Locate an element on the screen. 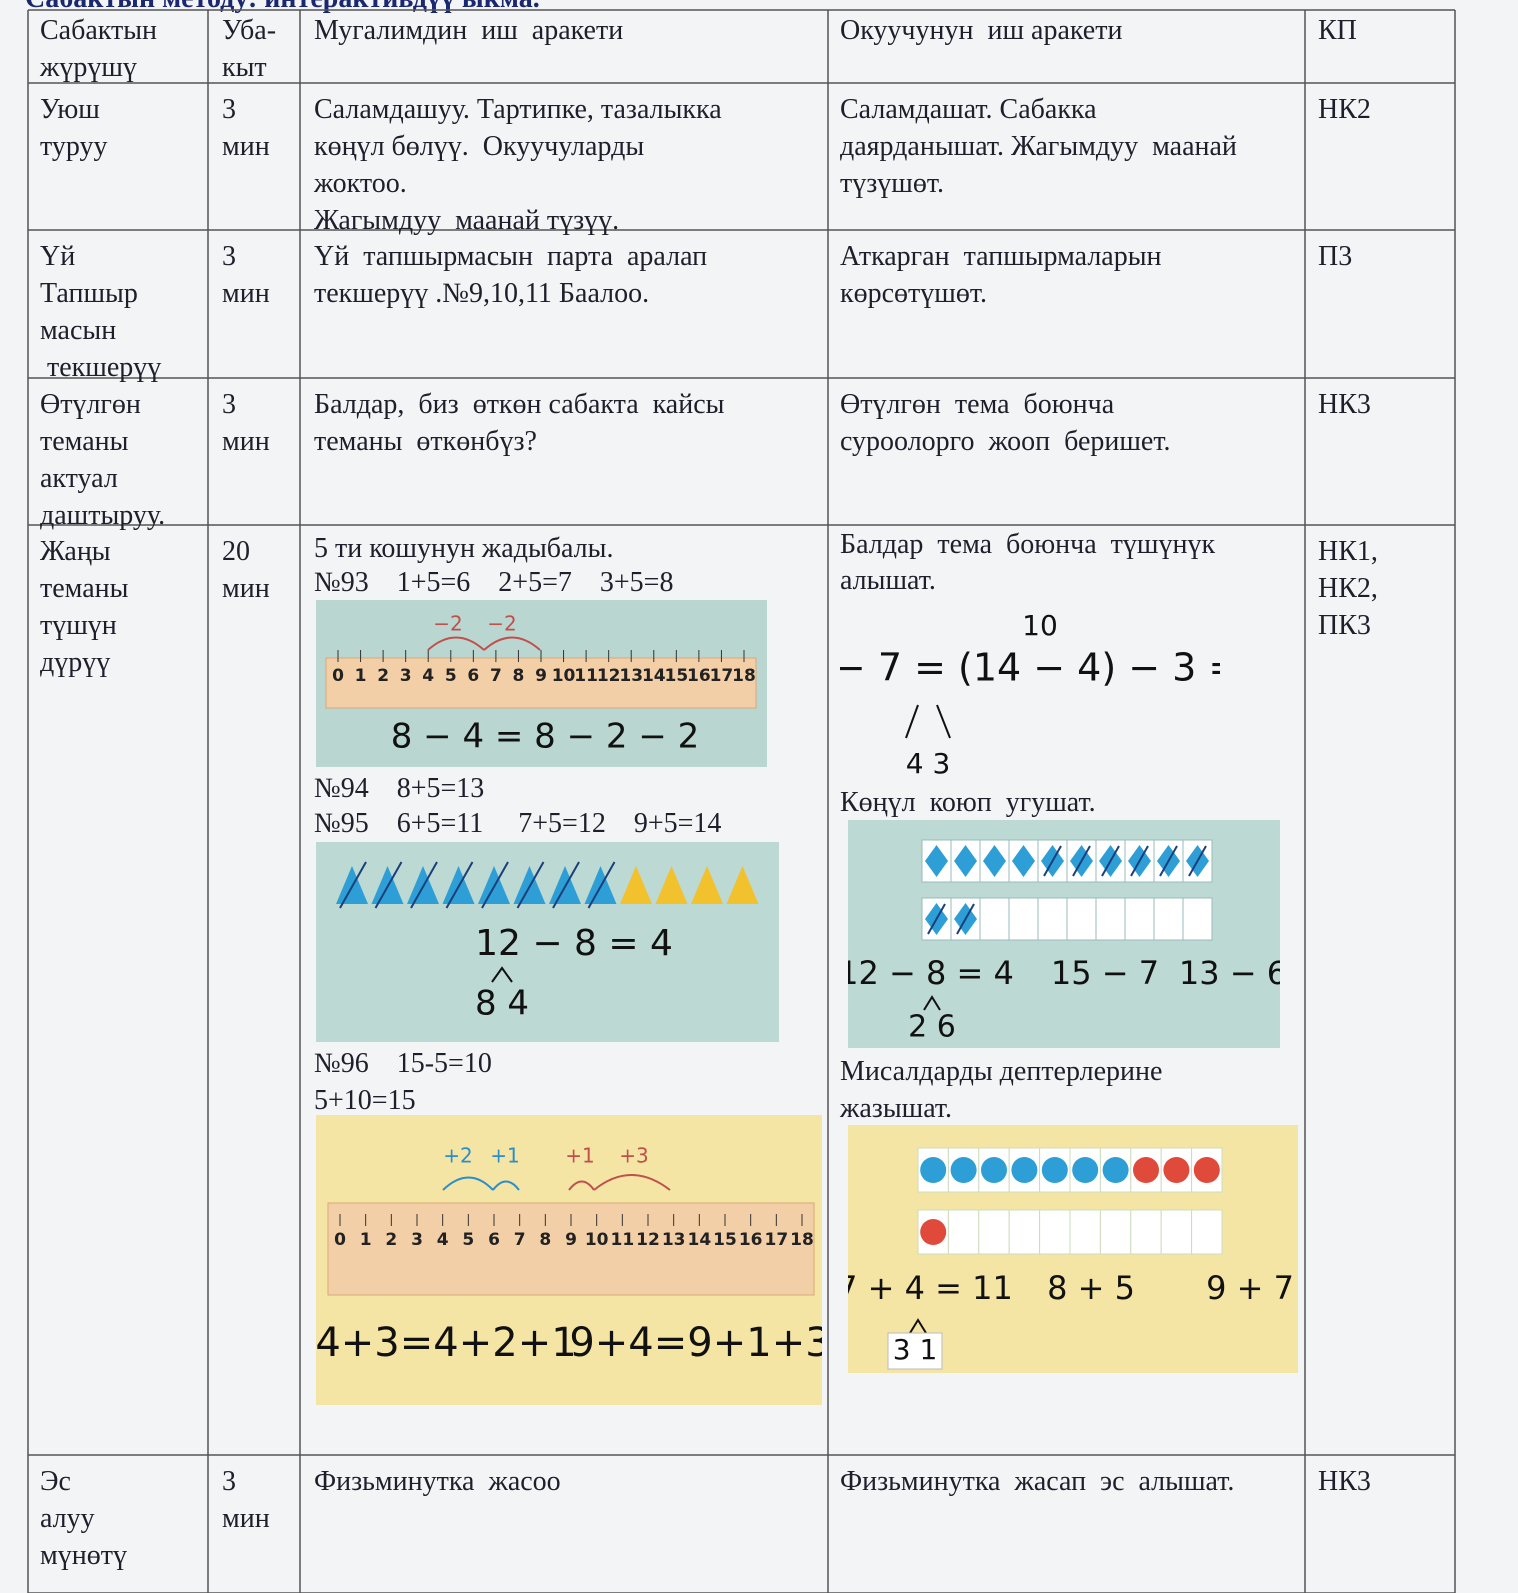 Image resolution: width=1518 pixels, height=1593 pixels. student-text: Балдар тема боюнча түшүнүк is located at coordinates (1028, 544).